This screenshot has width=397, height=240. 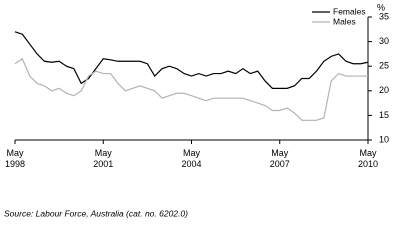 What do you see at coordinates (344, 21) in the screenshot?
I see `legend-label: Males` at bounding box center [344, 21].